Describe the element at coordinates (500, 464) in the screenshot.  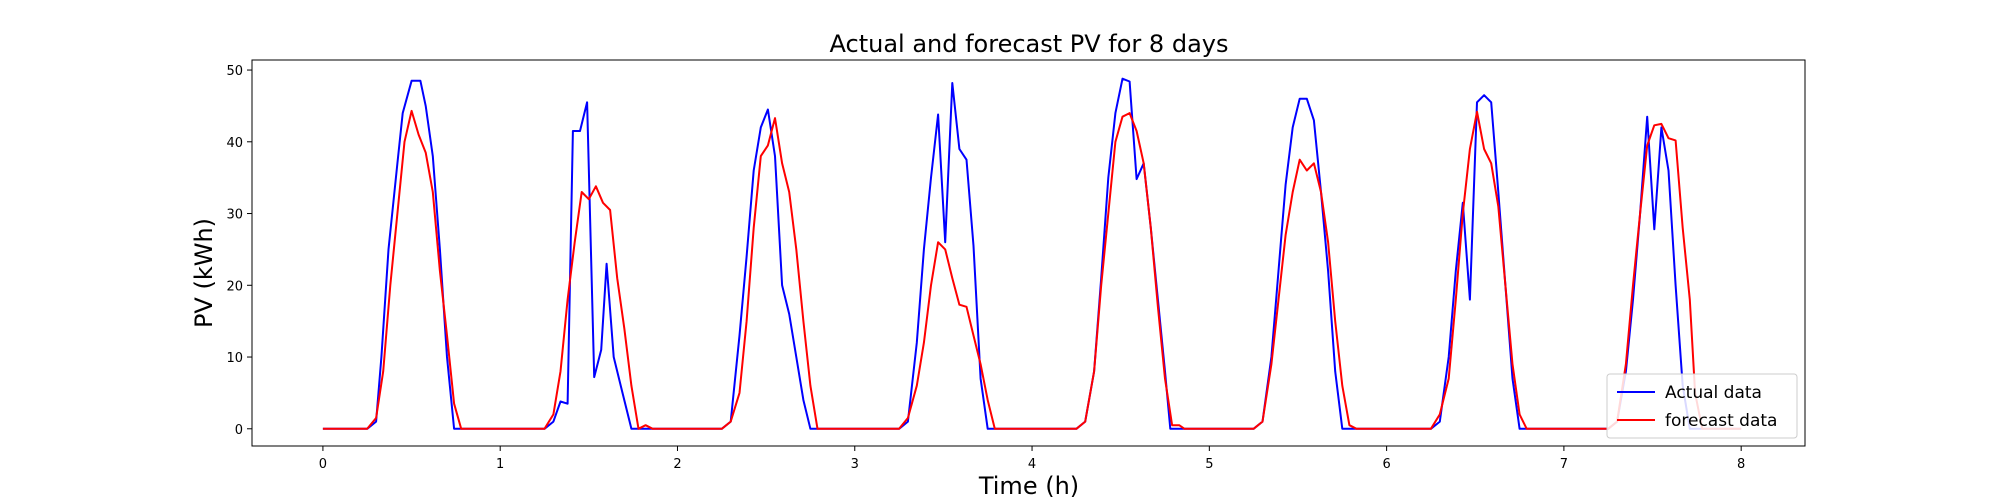
I see `x-tick-label: 1` at that location.